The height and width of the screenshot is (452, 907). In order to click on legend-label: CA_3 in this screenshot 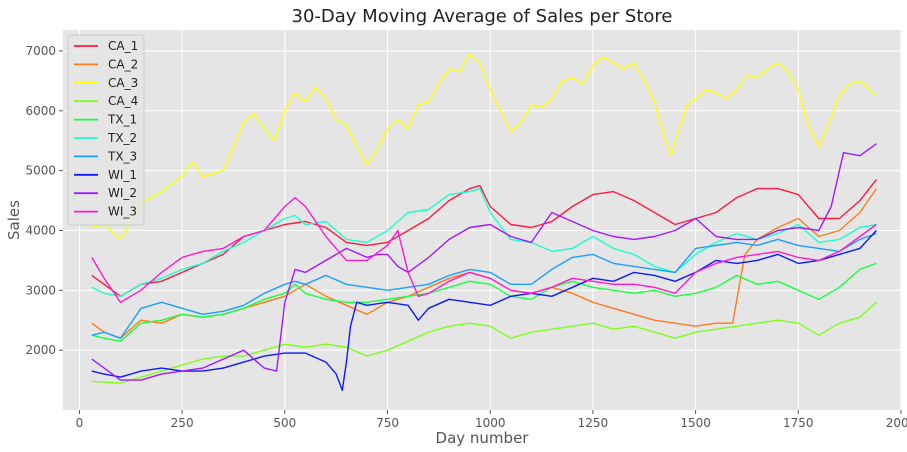, I will do `click(123, 83)`.